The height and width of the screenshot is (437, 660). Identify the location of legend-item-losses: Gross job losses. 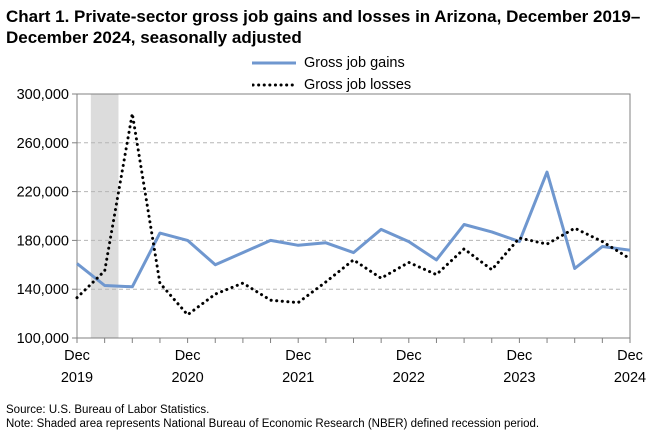
(331, 85).